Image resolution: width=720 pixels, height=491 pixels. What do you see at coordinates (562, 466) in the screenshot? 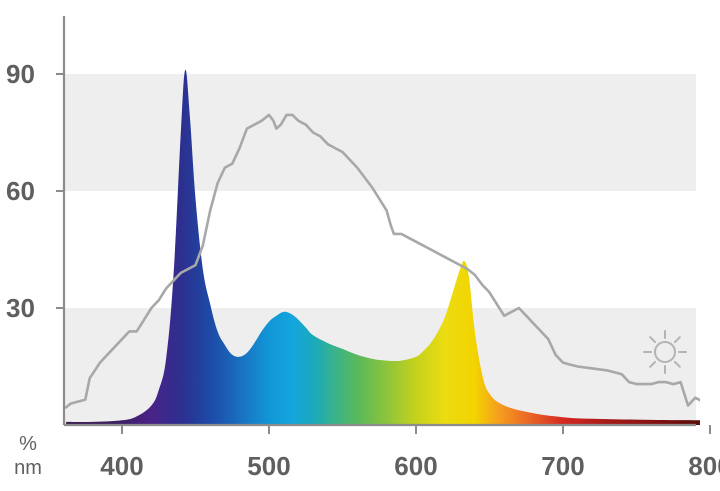
I see `x-tick-label: 700` at bounding box center [562, 466].